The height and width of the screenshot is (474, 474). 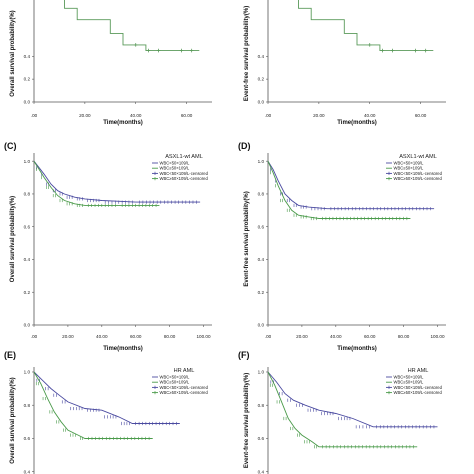 I want to click on panel-letter: (C), so click(x=10, y=146).